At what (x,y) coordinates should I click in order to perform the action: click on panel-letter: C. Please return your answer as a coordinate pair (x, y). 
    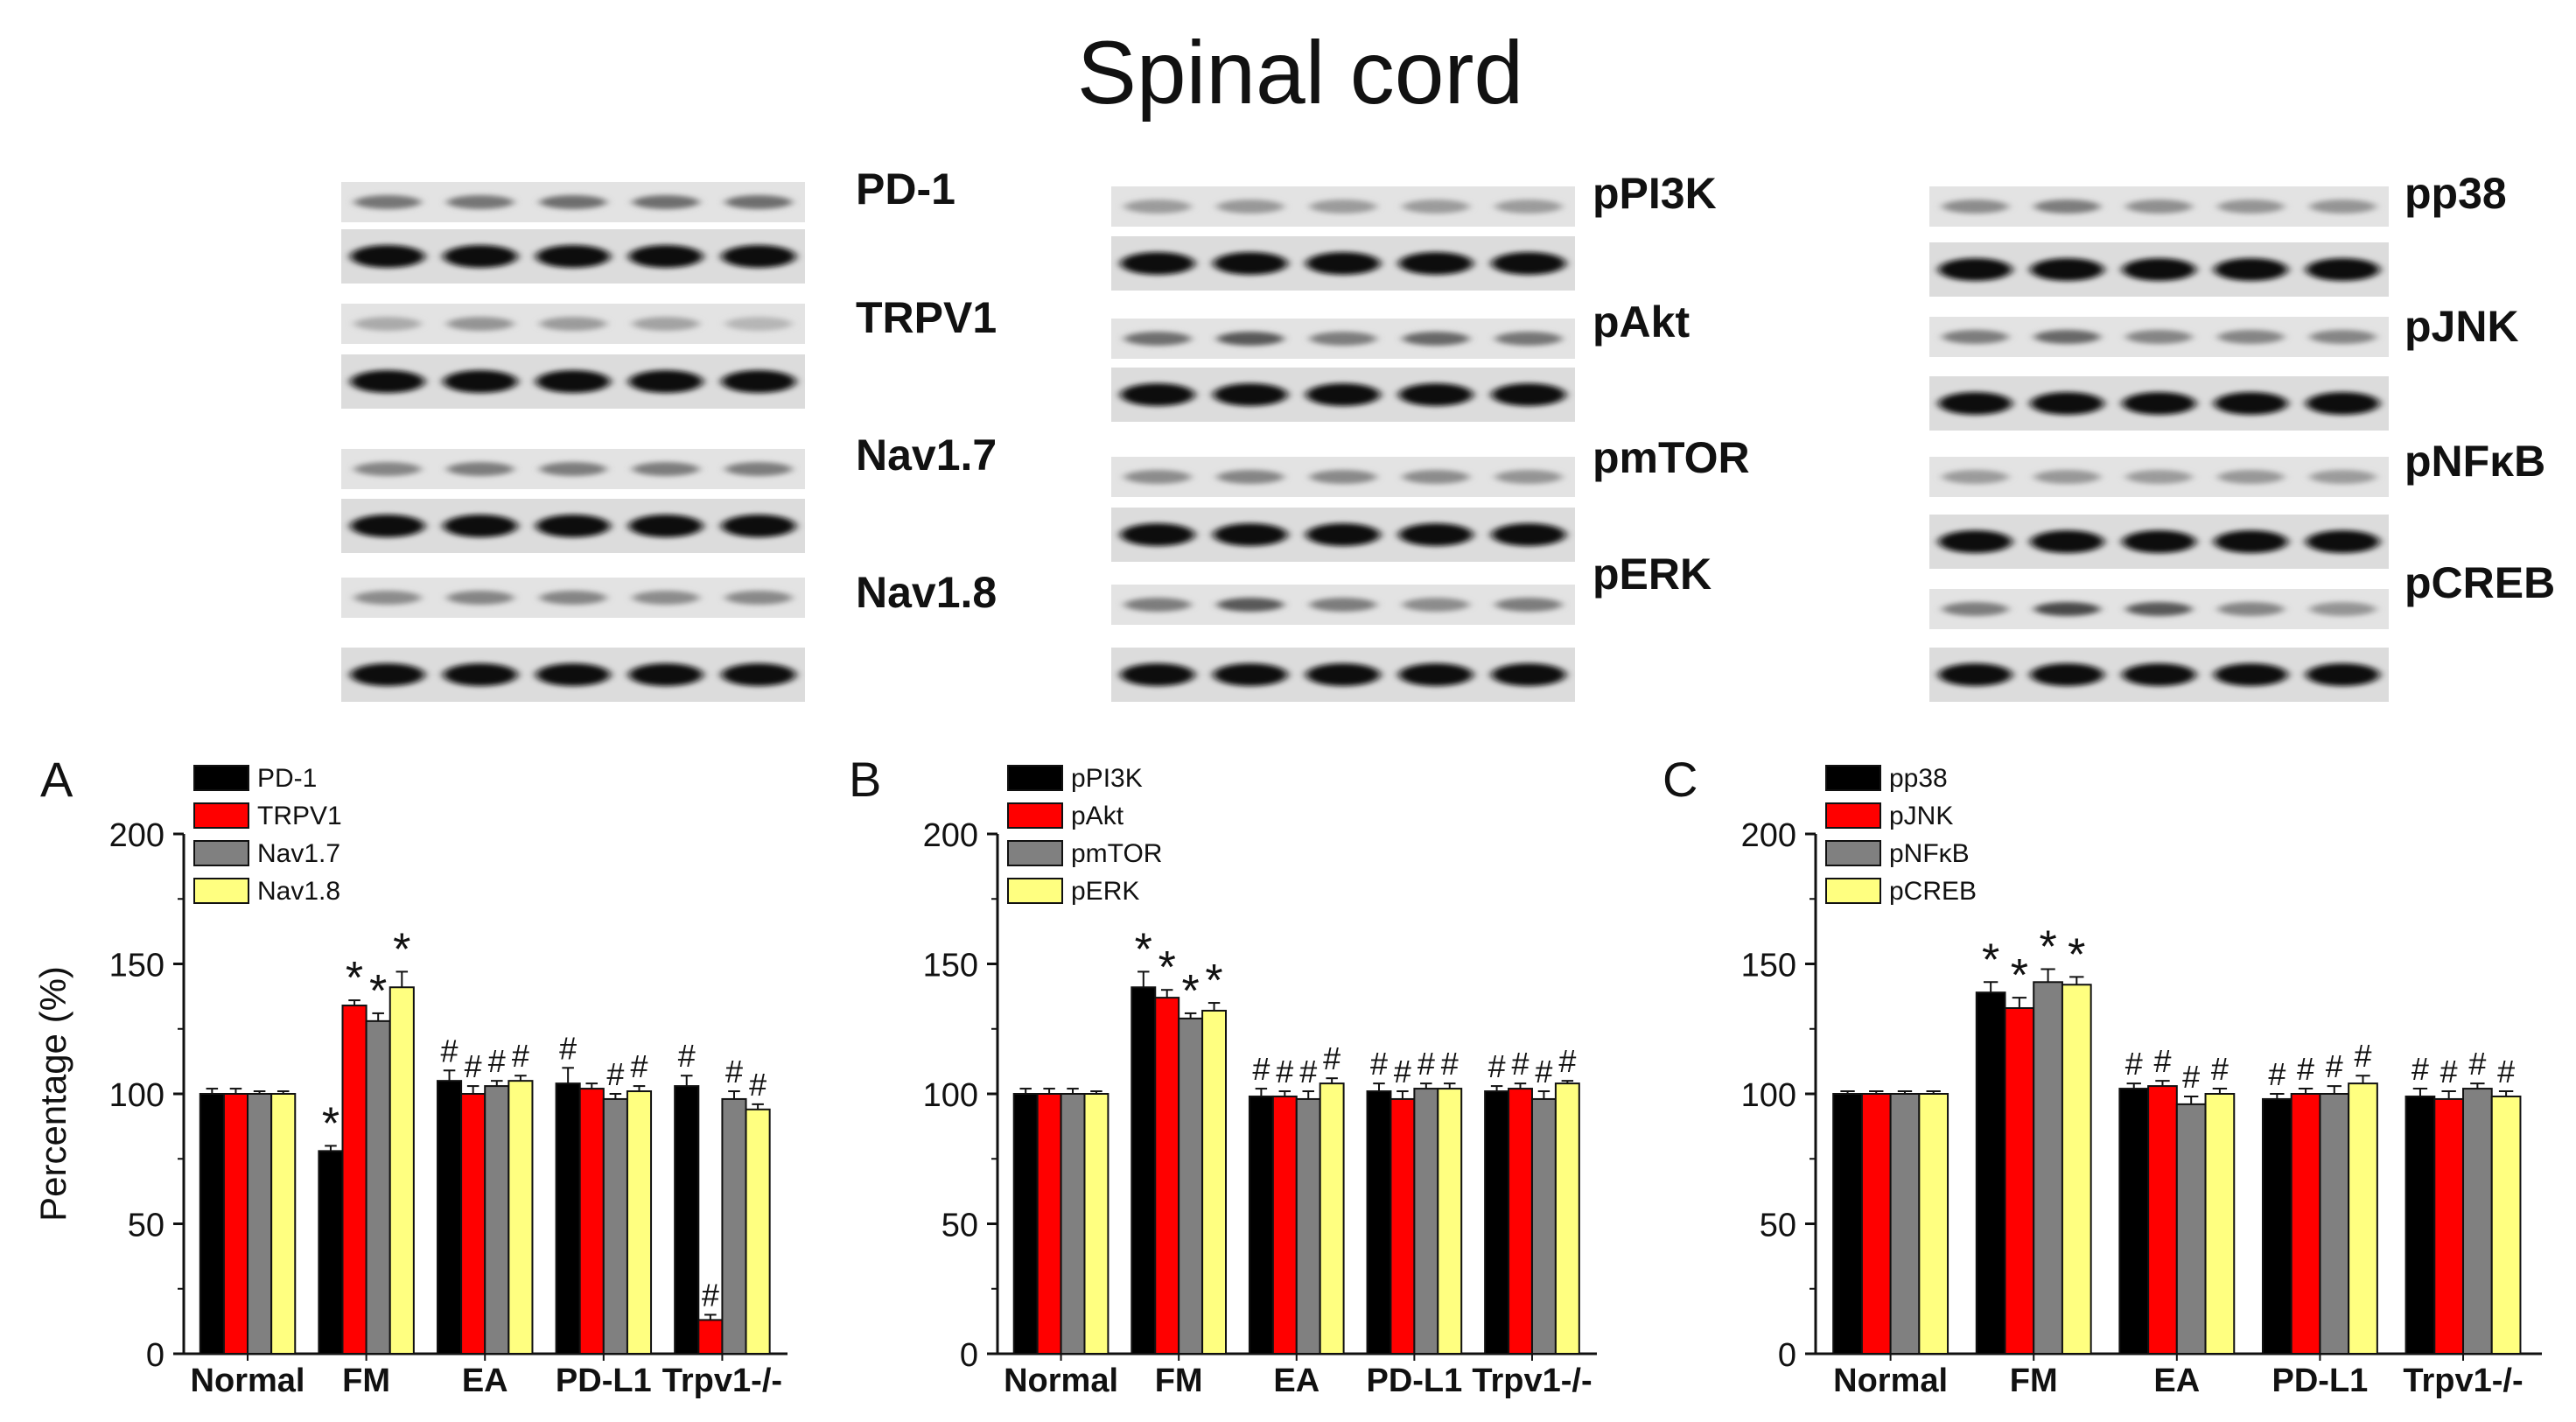
    Looking at the image, I should click on (1680, 779).